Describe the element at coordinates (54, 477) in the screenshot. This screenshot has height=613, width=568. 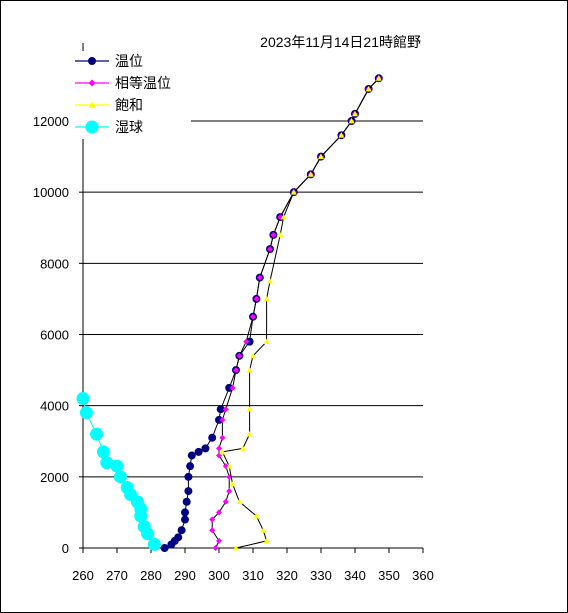
I see `y-tick-label: 2000` at that location.